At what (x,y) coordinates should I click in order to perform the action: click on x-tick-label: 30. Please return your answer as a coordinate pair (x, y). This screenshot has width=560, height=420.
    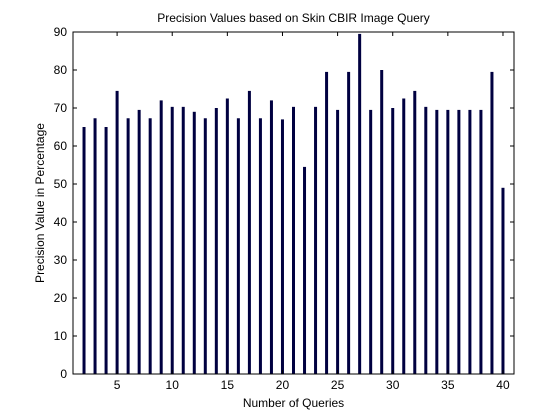
    Looking at the image, I should click on (393, 385).